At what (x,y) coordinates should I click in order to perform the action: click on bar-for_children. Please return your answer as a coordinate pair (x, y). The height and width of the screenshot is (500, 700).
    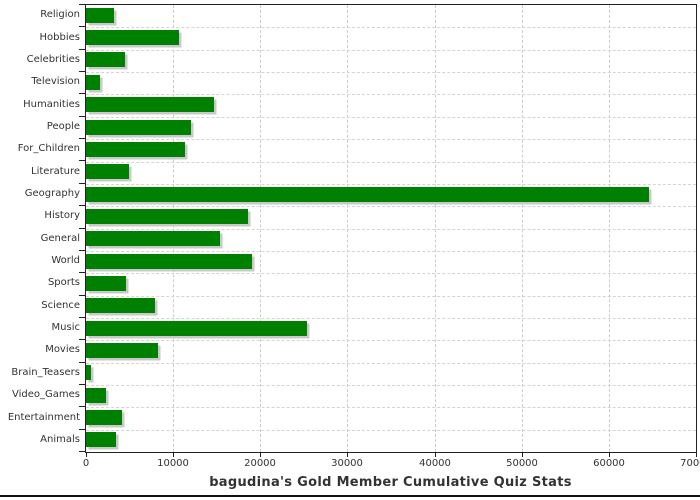
    Looking at the image, I should click on (135, 149).